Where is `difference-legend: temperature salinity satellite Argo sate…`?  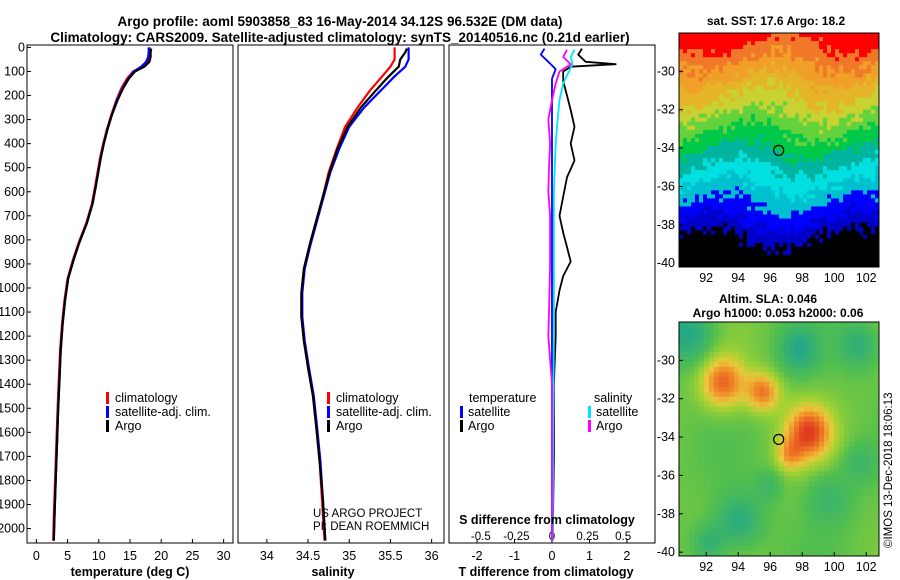 difference-legend: temperature salinity satellite Argo sate… is located at coordinates (549, 412).